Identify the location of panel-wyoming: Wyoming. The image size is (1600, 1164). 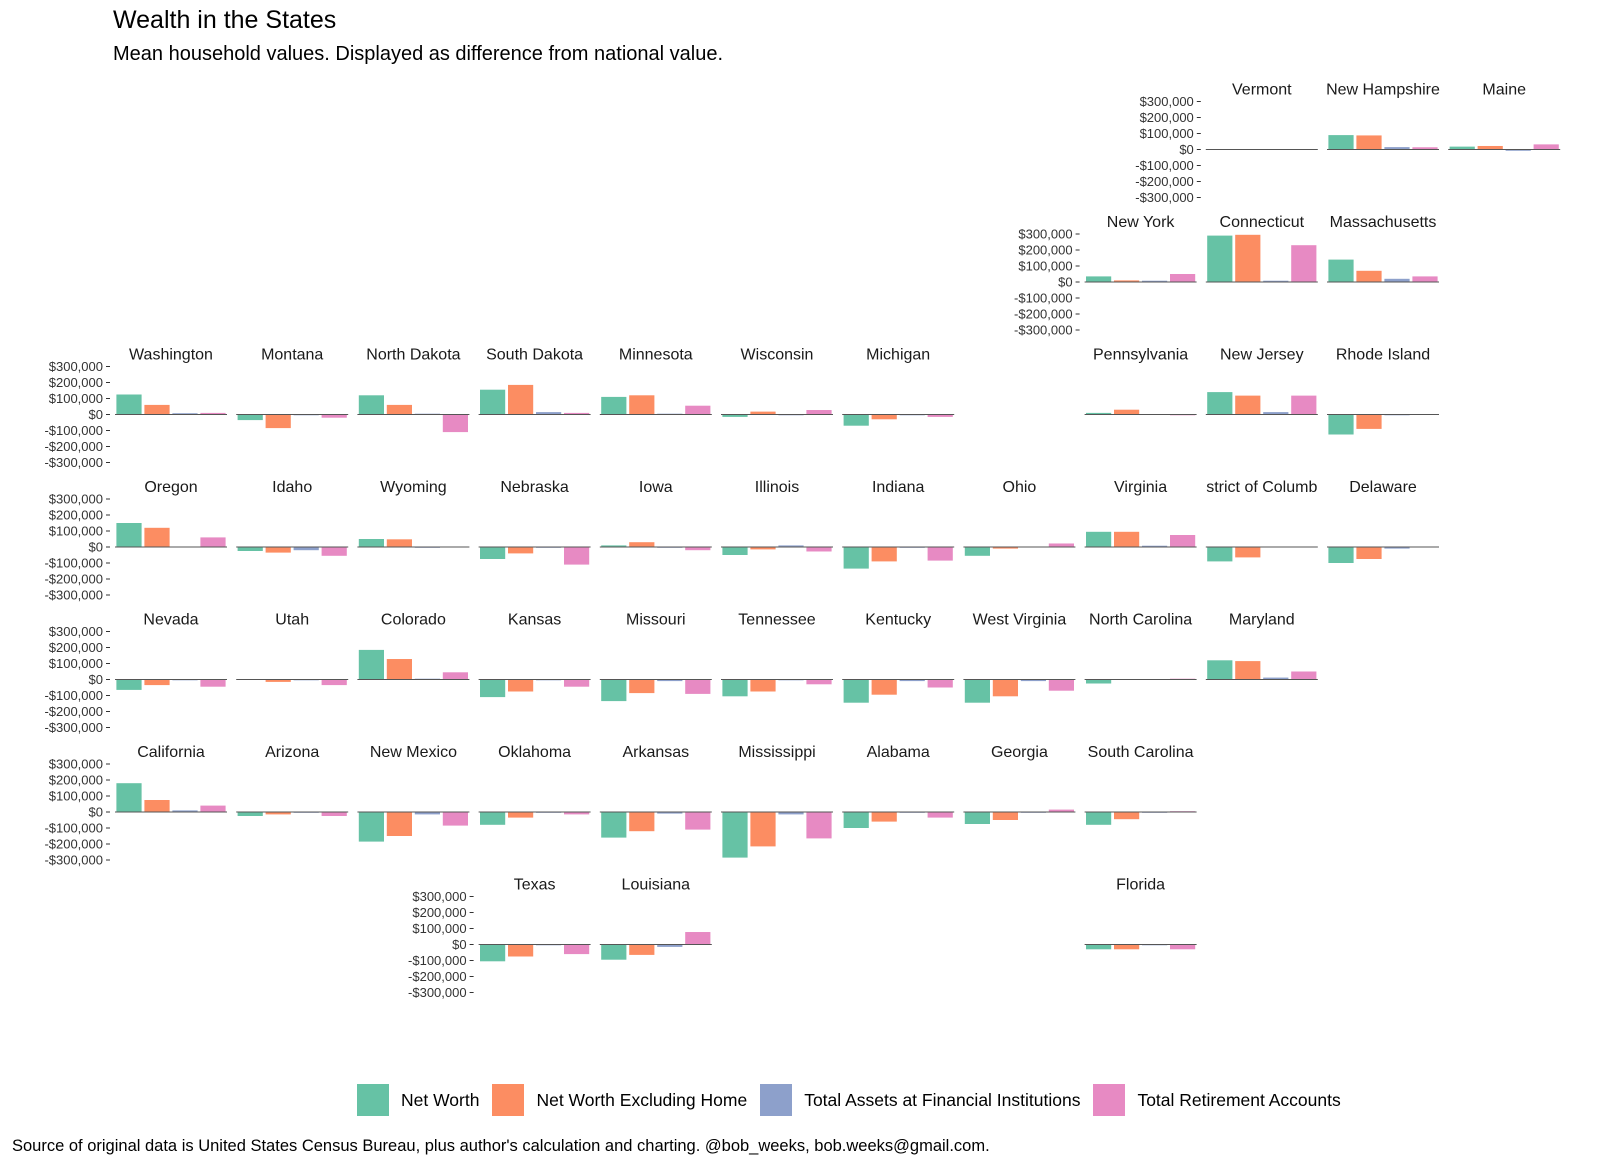
(413, 513).